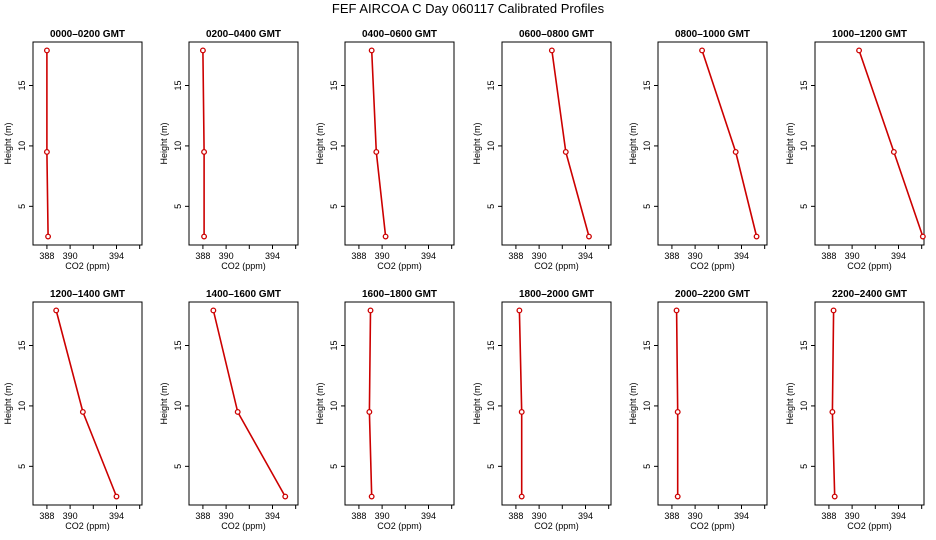 The height and width of the screenshot is (540, 936). I want to click on panel-title: 1800–2000 GMT, so click(556, 294).